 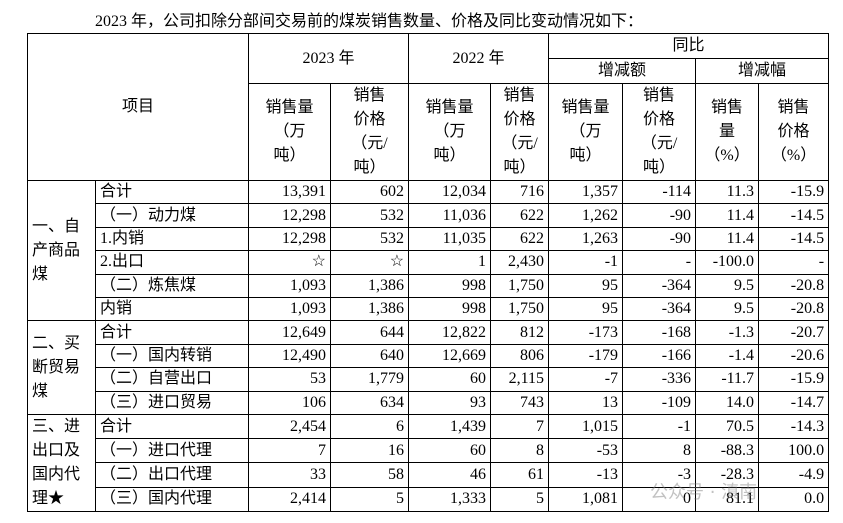 I want to click on value-cell: 11.4, so click(x=727, y=215).